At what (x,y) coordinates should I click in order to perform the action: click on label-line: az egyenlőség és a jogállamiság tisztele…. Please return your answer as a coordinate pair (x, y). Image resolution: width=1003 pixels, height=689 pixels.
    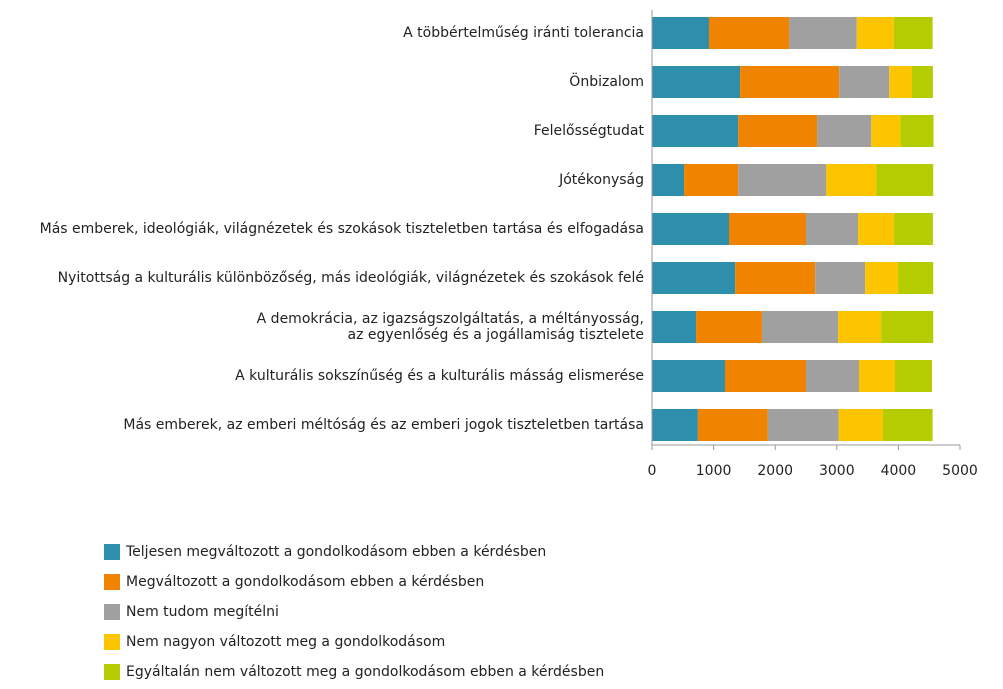
    Looking at the image, I should click on (496, 335).